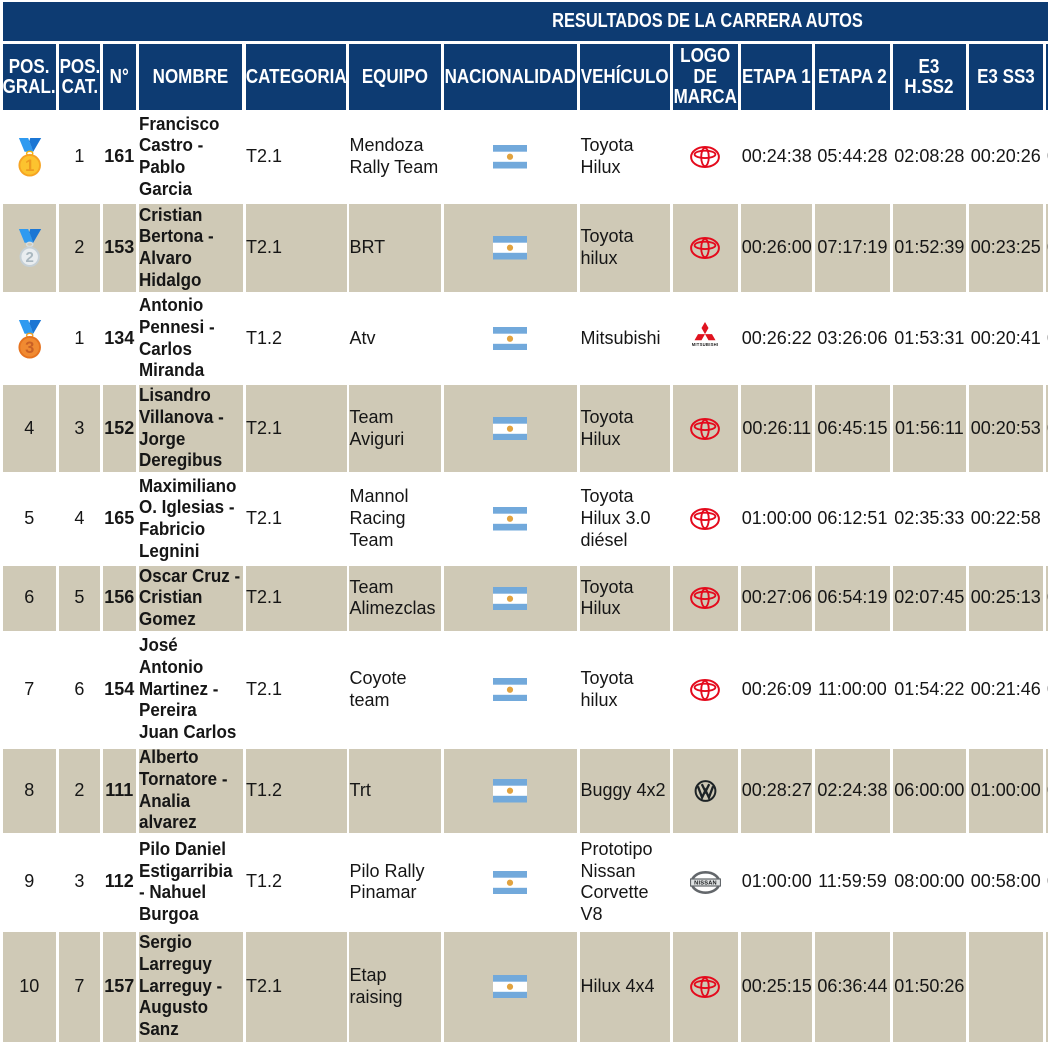 The image size is (1048, 1042). What do you see at coordinates (29, 348) in the screenshot?
I see `svg-text: 3` at bounding box center [29, 348].